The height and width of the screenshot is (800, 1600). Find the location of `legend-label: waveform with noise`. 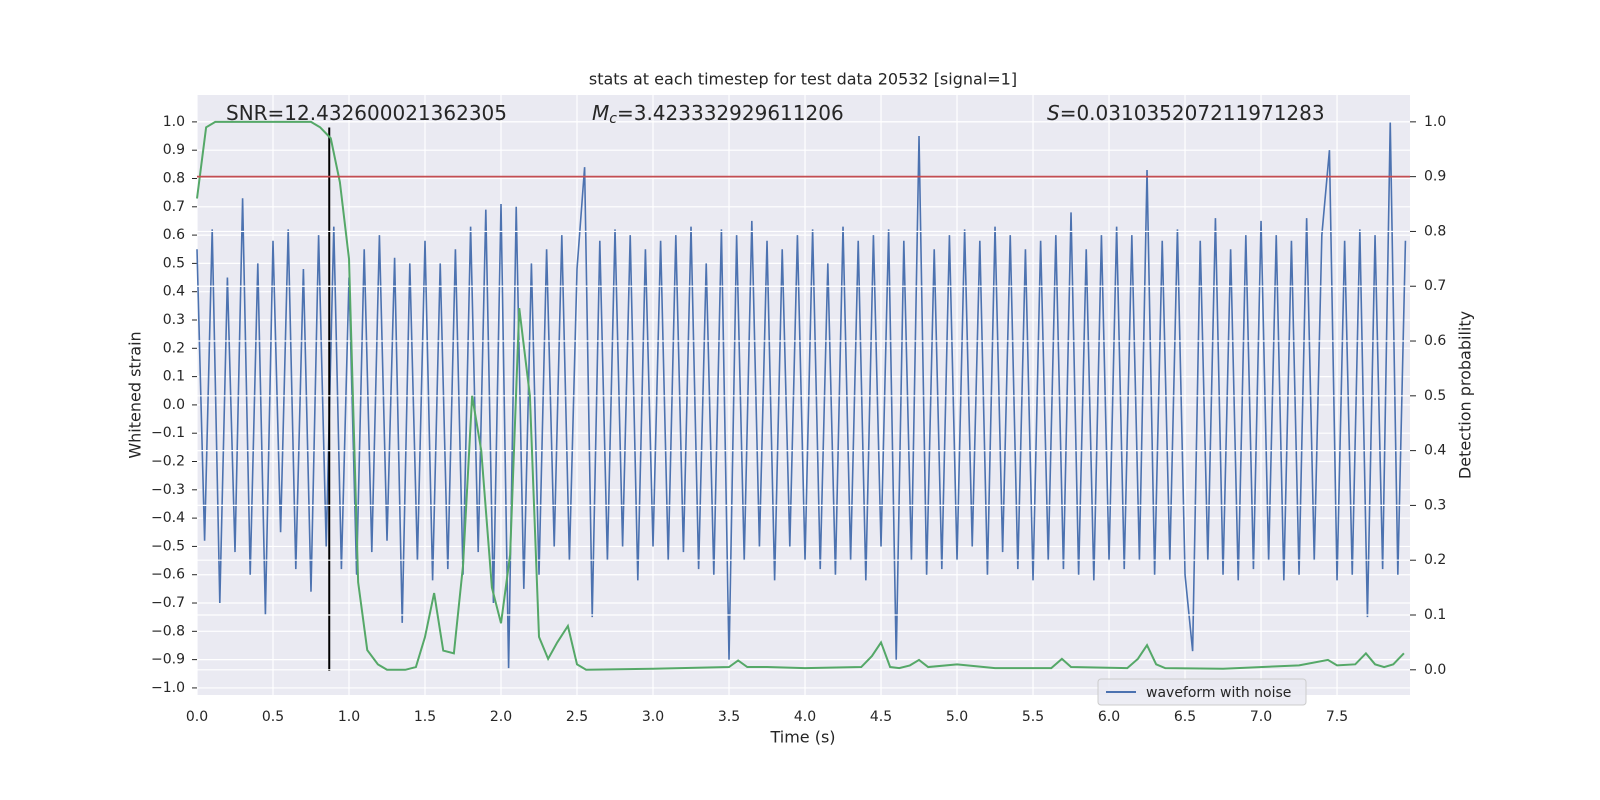

legend-label: waveform with noise is located at coordinates (1218, 693).